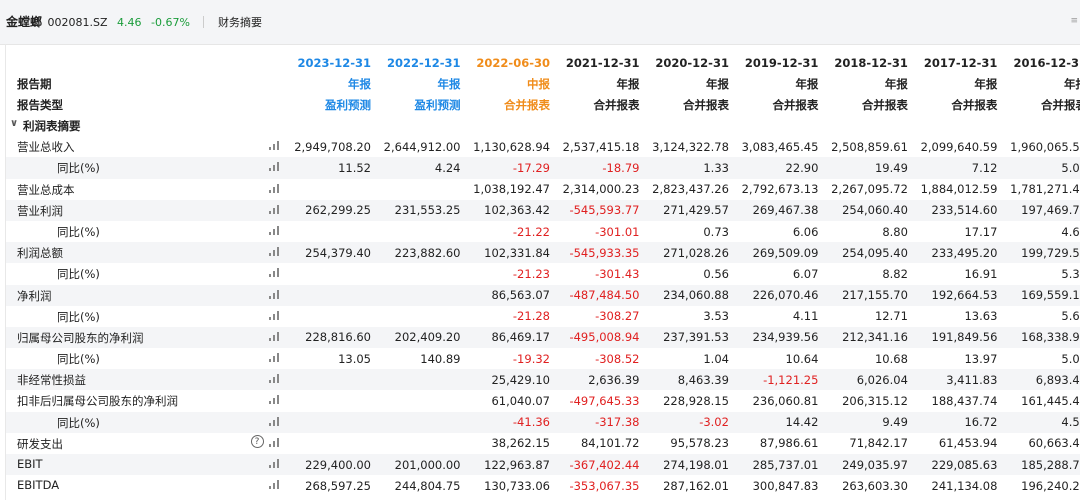 Image resolution: width=1080 pixels, height=500 pixels. I want to click on table-cell: 7.12, so click(956, 168).